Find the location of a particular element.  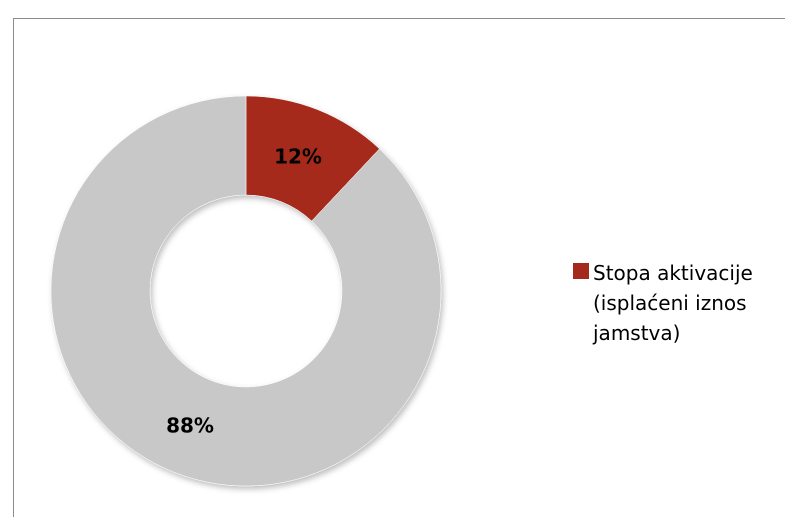

legend-swatch-stopa-aktivacije is located at coordinates (581, 271).